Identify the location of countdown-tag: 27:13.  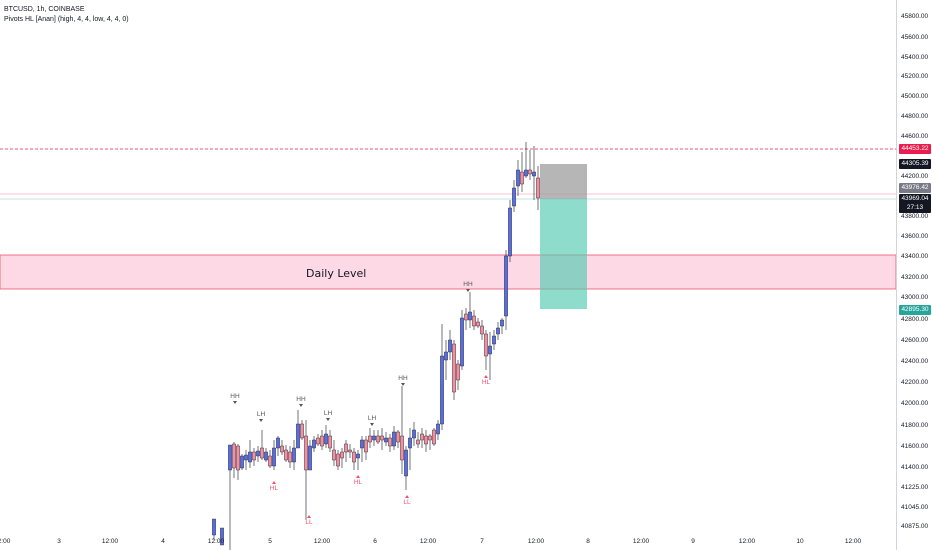
(915, 208).